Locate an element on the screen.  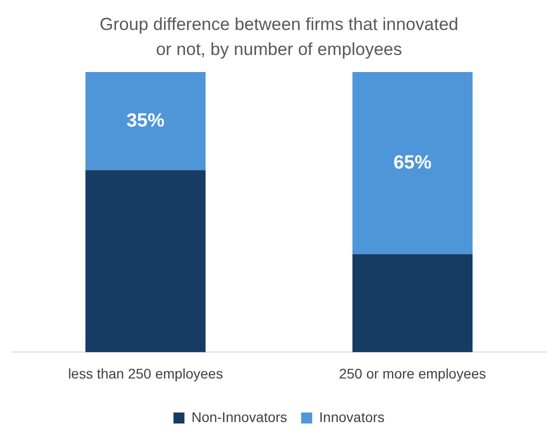
legend-label: Non-Innovators is located at coordinates (239, 416).